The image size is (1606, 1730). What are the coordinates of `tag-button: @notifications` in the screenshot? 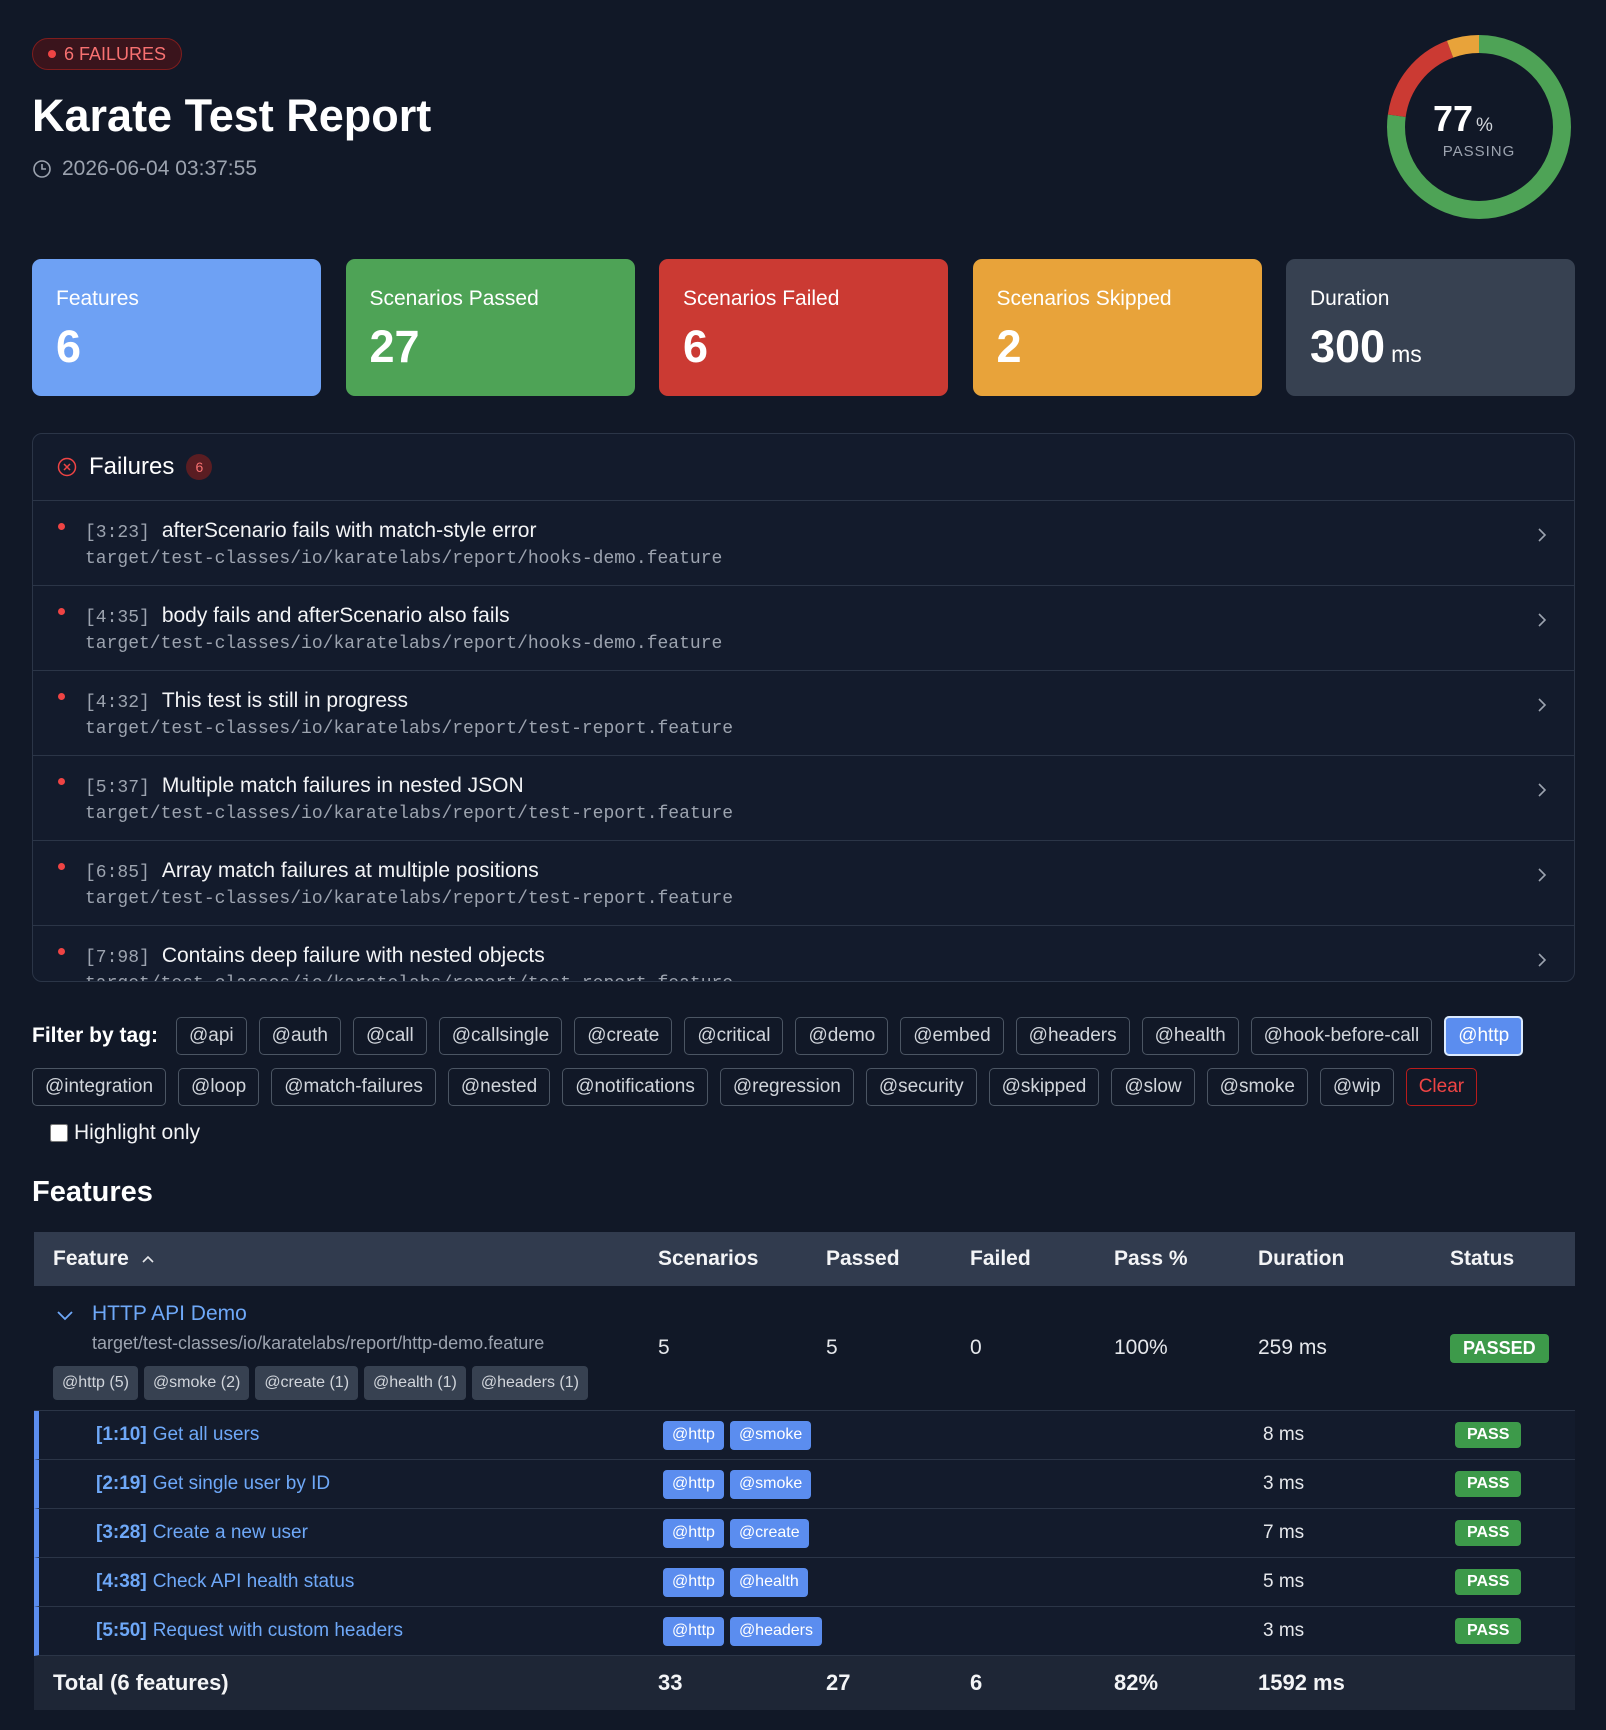 It's located at (635, 1087).